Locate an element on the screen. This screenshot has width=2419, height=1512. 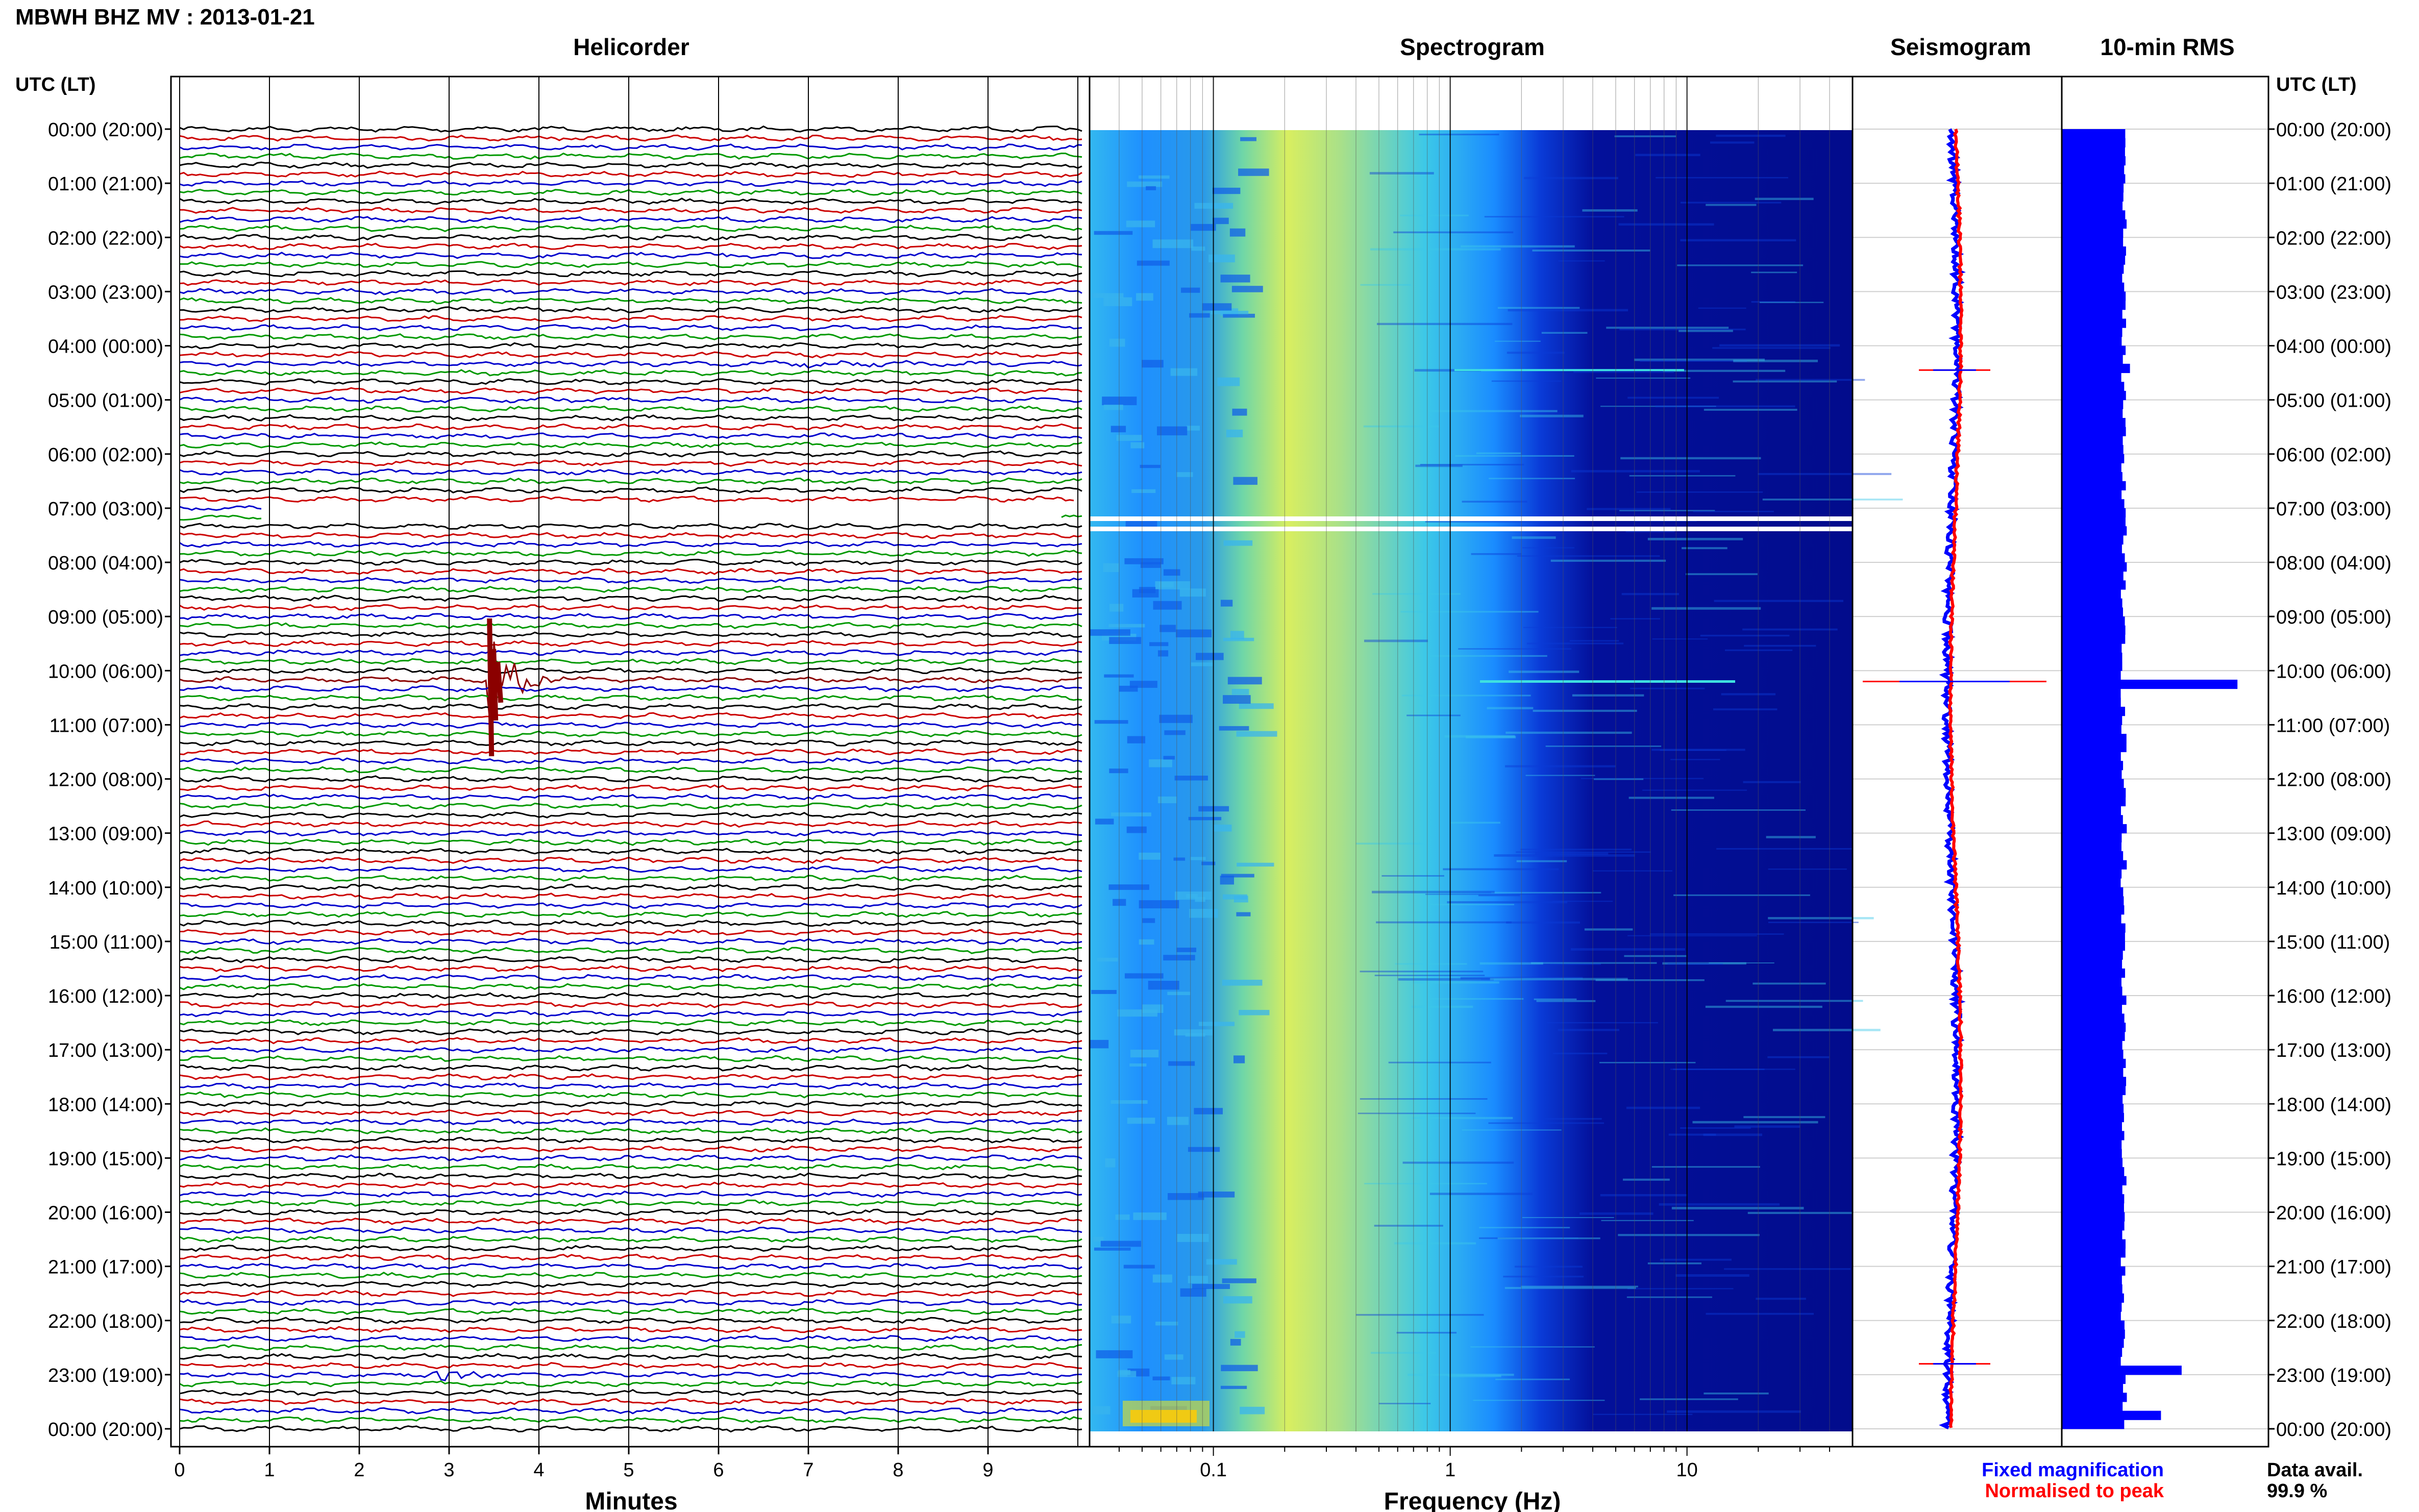
helicorder-x-tick-label: 9 is located at coordinates (987, 1470).